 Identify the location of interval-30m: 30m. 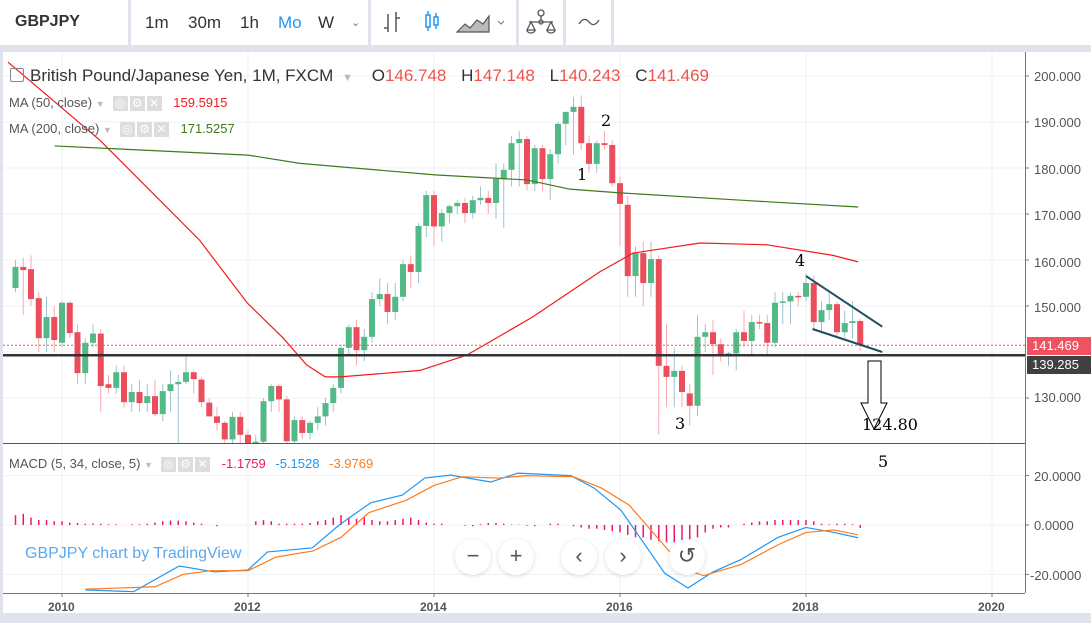
(205, 22).